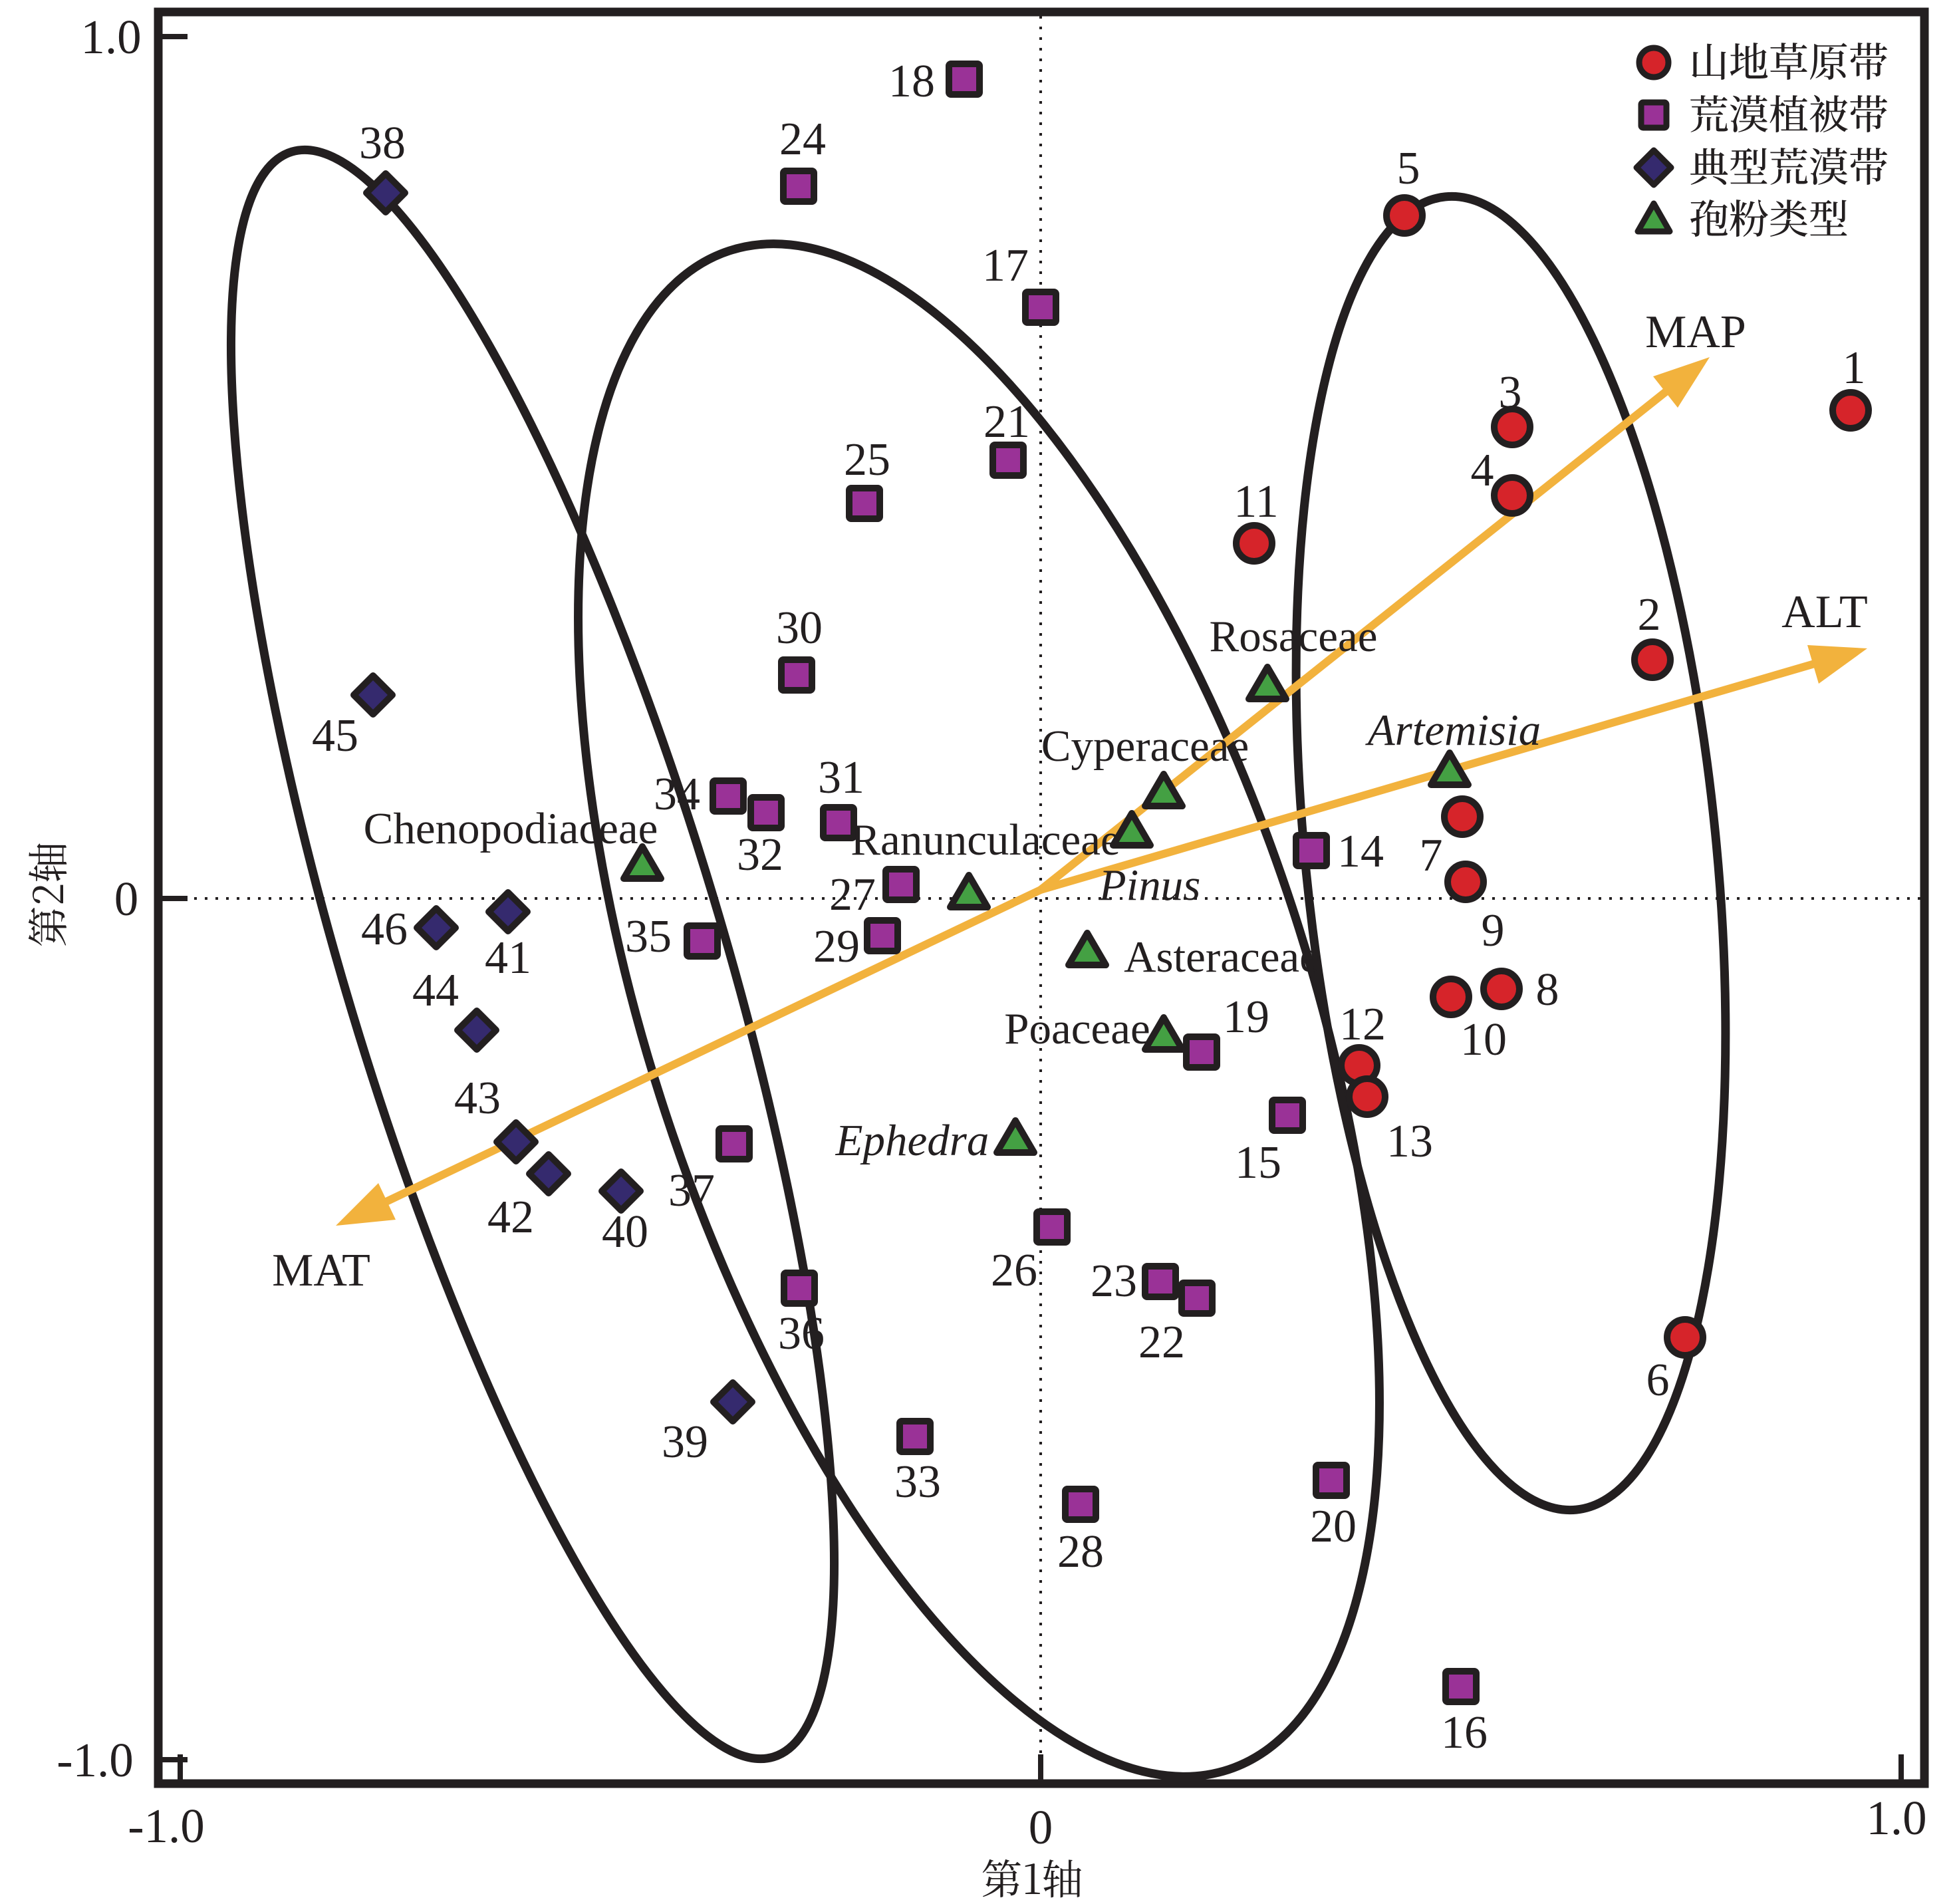 This screenshot has width=1959, height=1904. I want to click on svg-text: 23, so click(1114, 1281).